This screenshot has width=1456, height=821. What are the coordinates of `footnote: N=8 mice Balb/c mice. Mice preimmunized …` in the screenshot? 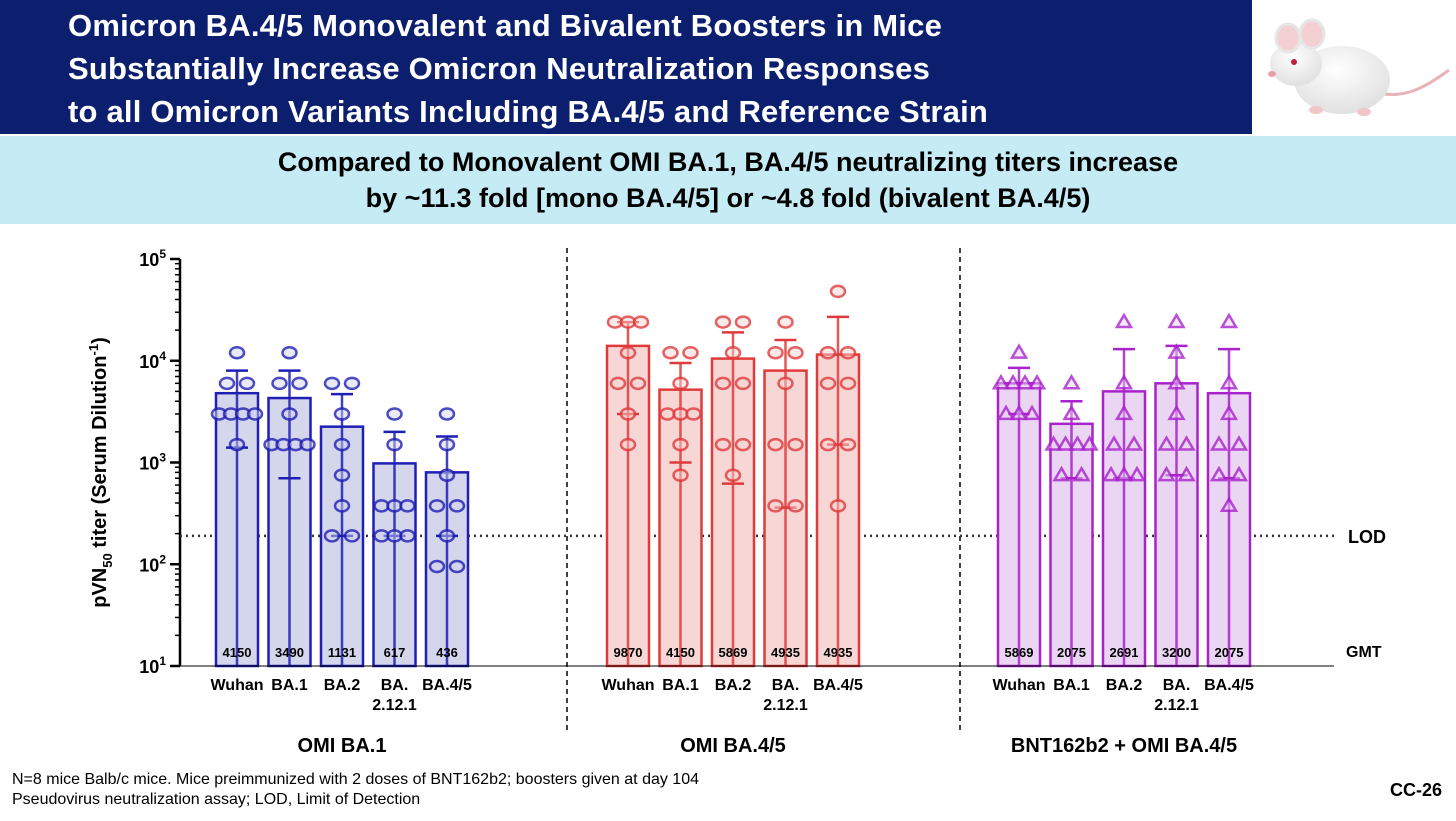 It's located at (355, 790).